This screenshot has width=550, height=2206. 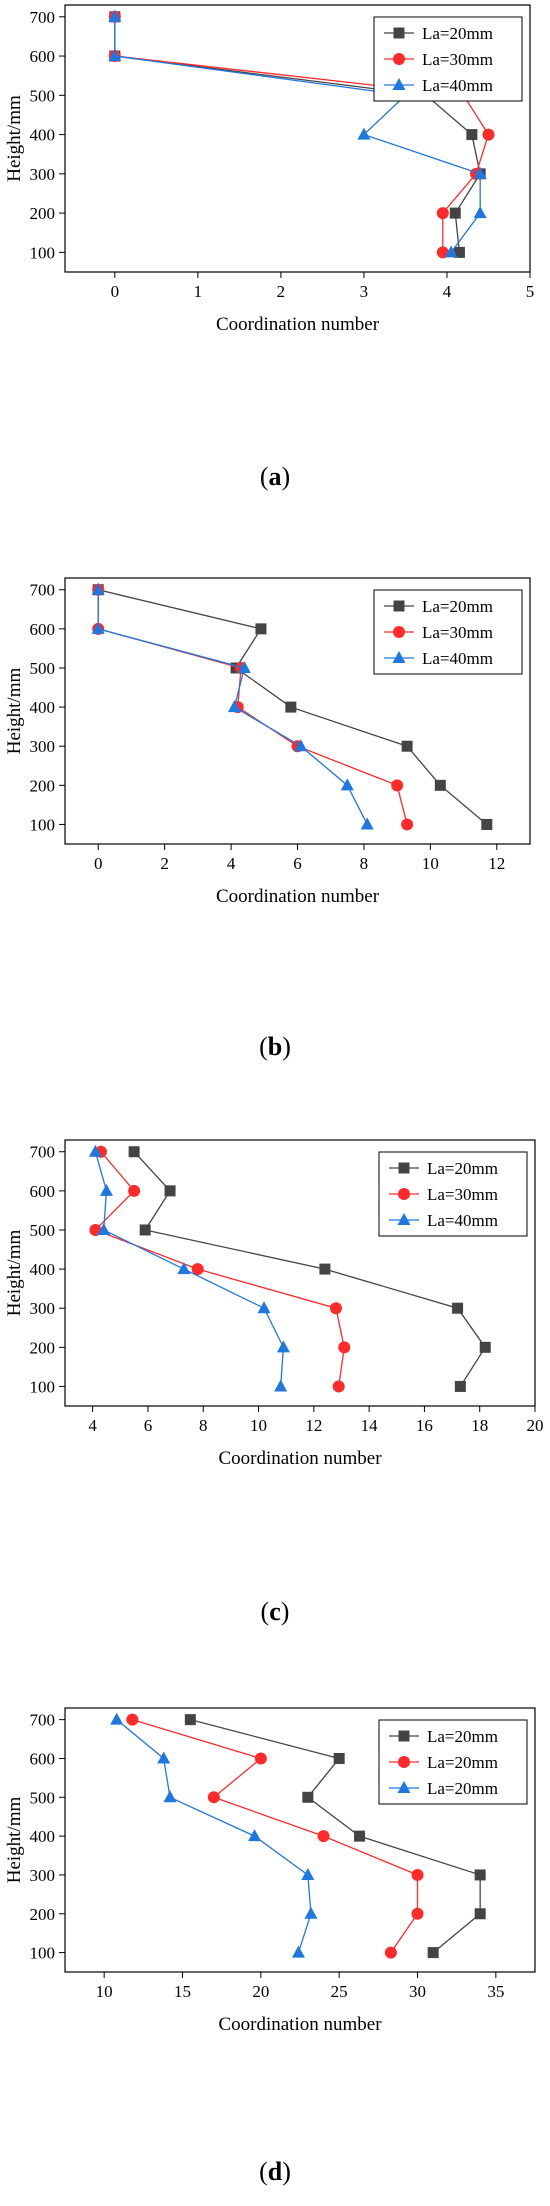 I want to click on legend: La=20mm La=20mm La=20mm, so click(x=453, y=1762).